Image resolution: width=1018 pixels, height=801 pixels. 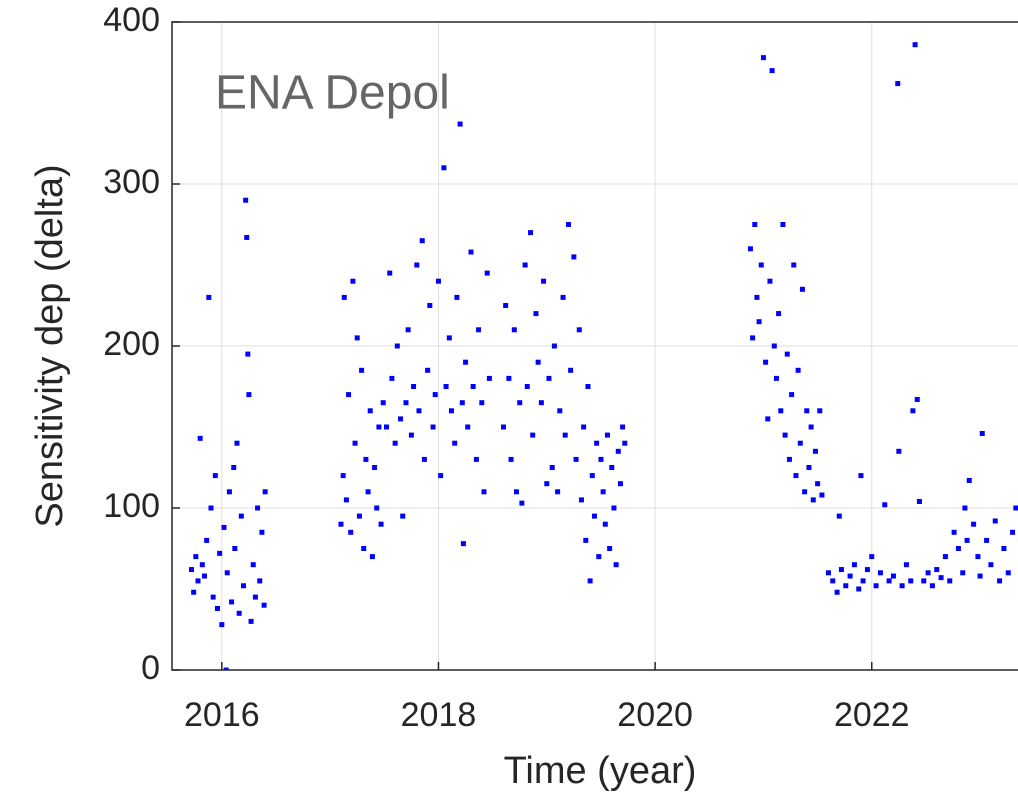 I want to click on x-axis-label: Time (year), so click(x=600, y=771).